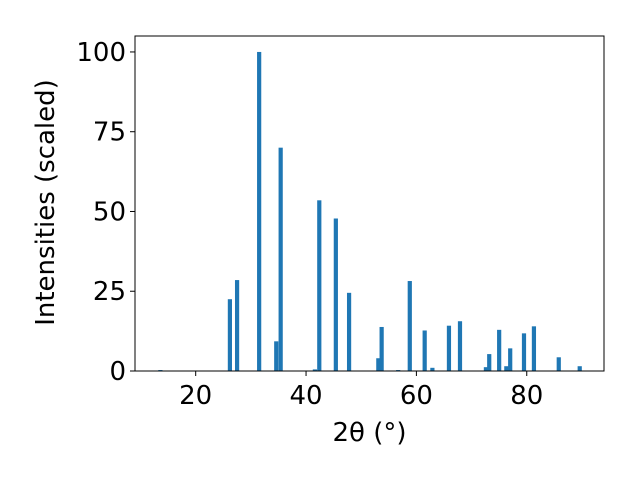 The image size is (640, 480). I want to click on y-tick-label: 50, so click(109, 212).